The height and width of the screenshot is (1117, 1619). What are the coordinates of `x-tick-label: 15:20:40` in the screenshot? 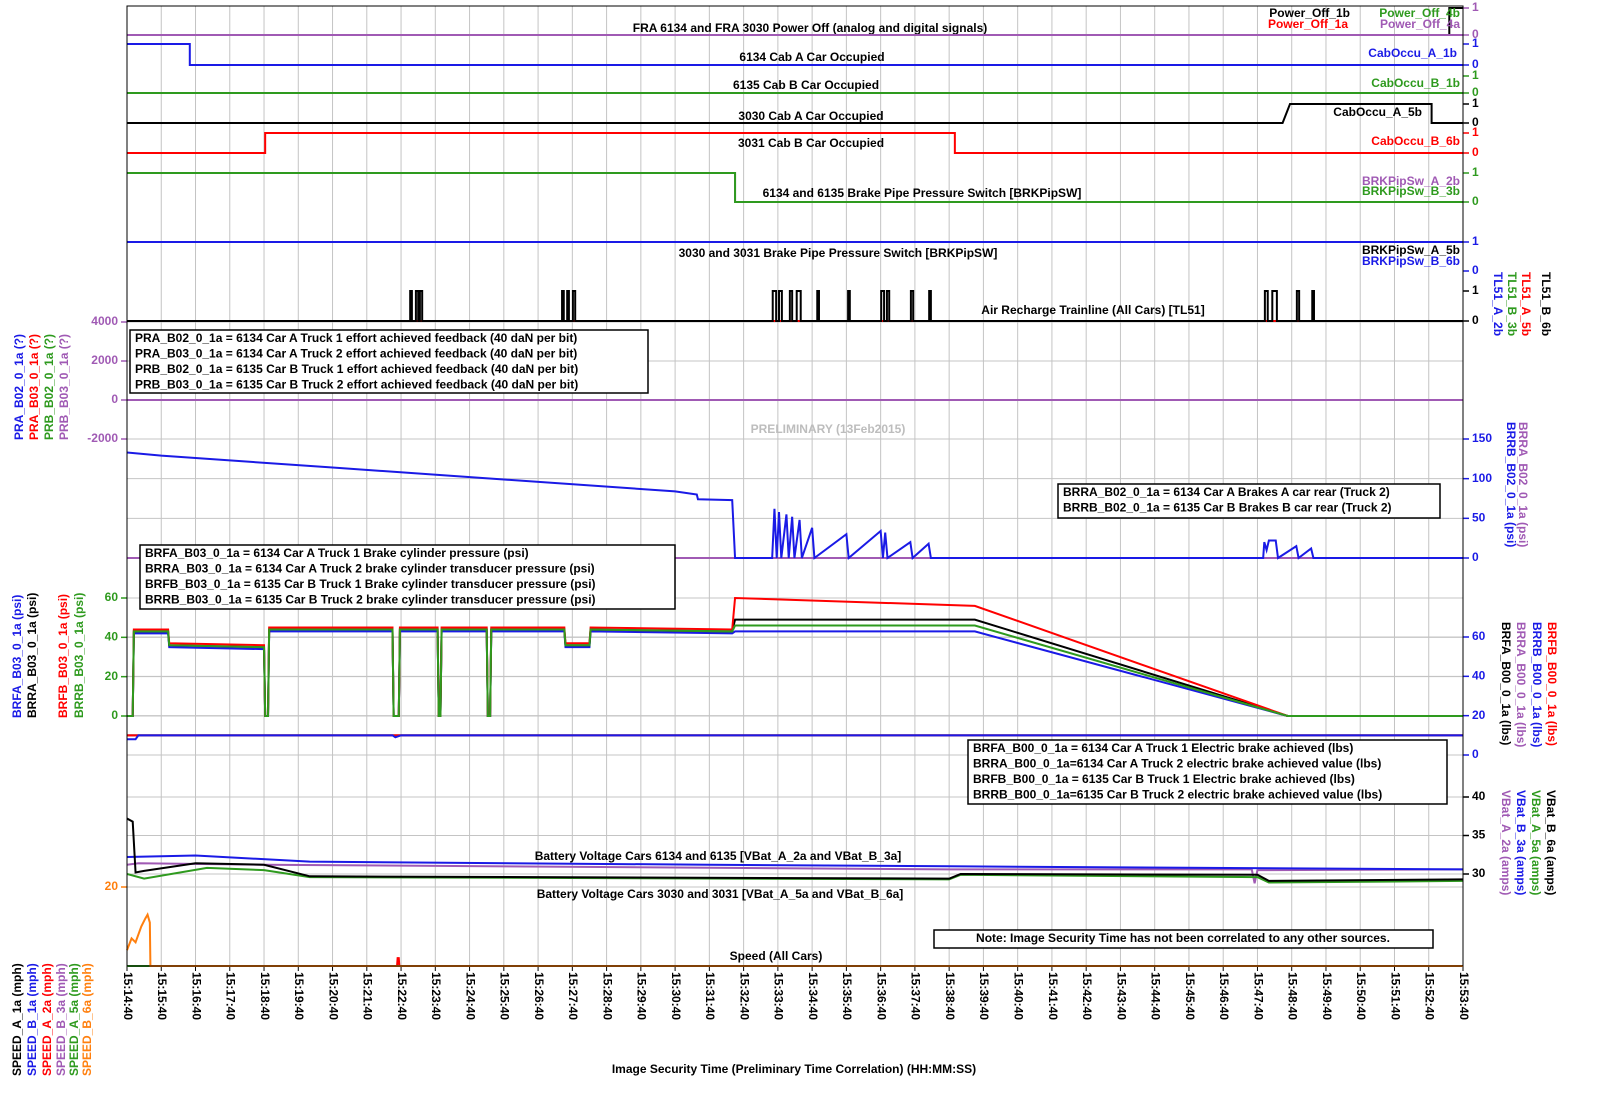 It's located at (333, 996).